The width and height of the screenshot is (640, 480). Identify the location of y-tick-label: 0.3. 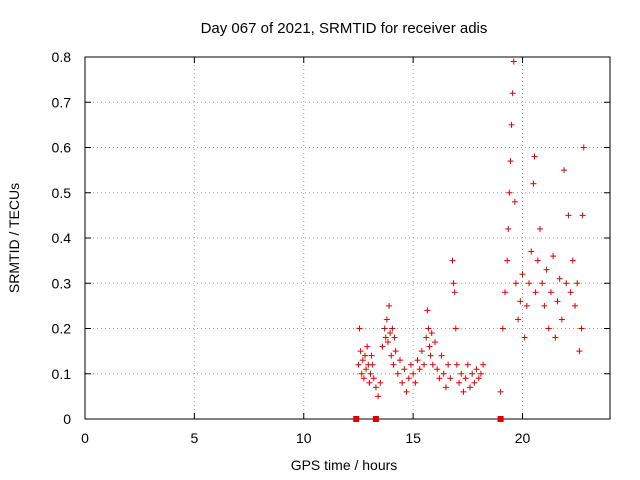
(62, 283).